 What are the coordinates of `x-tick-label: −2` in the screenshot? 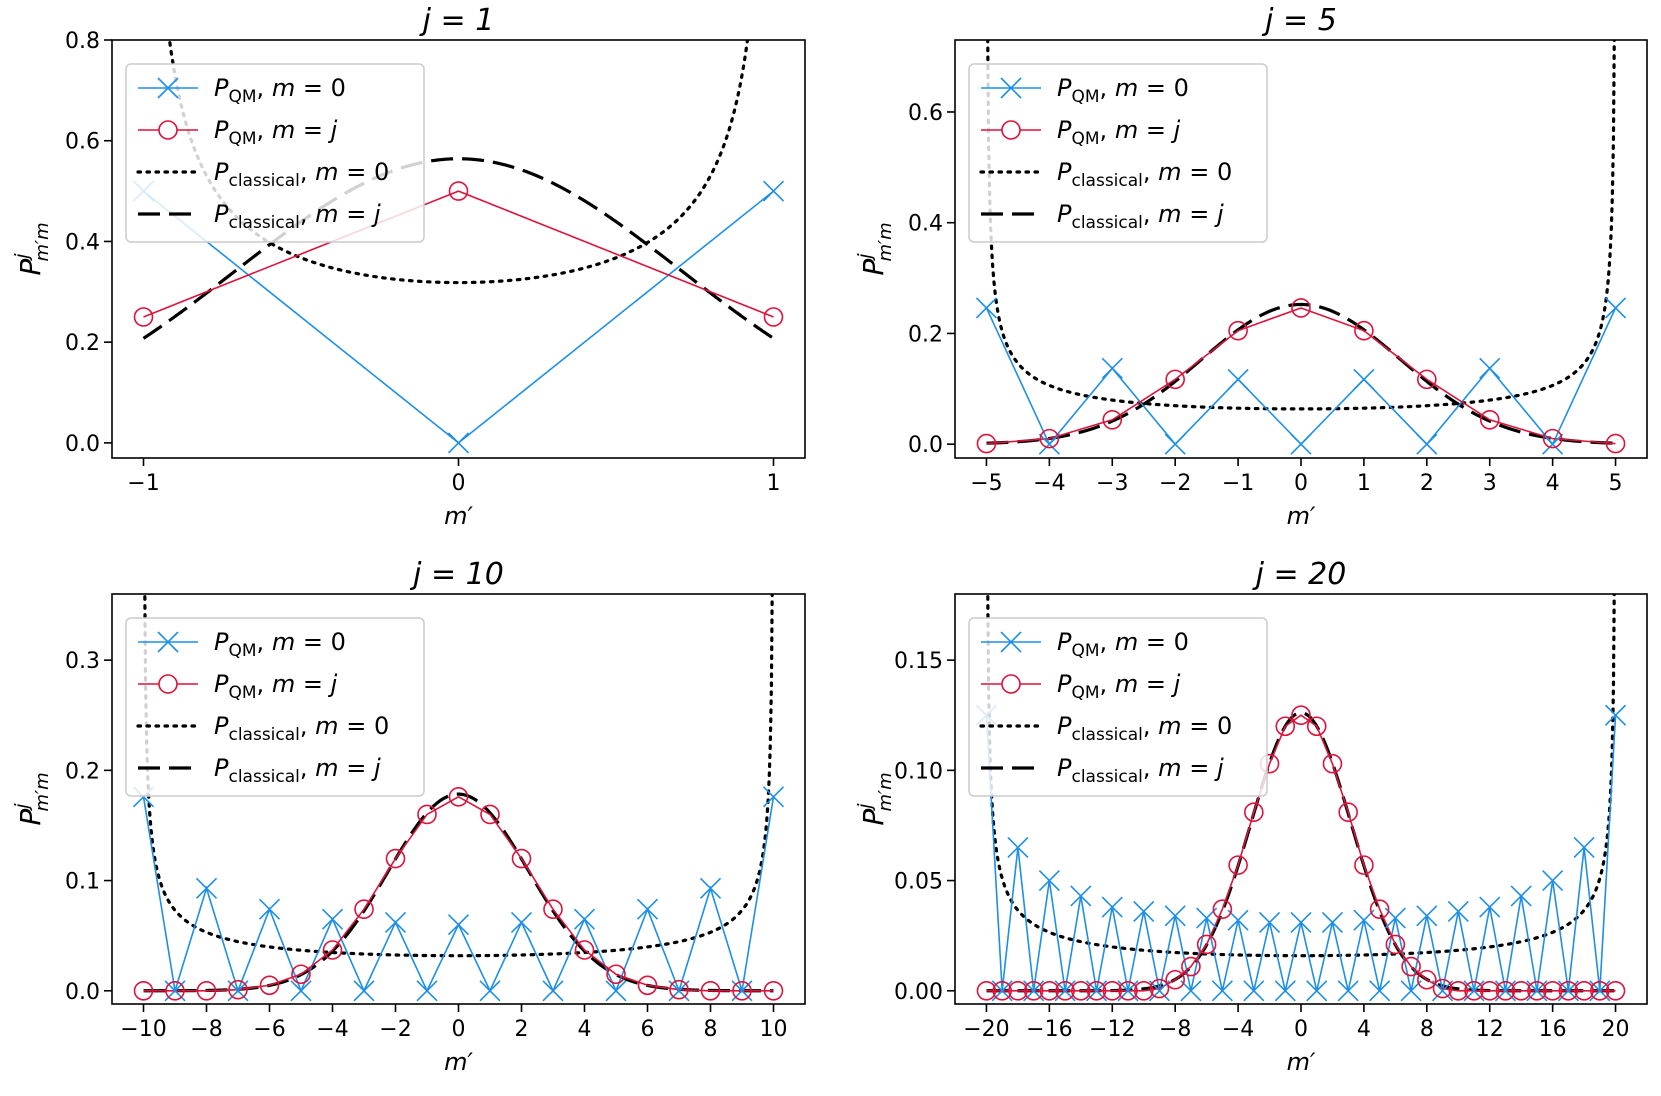 It's located at (395, 1029).